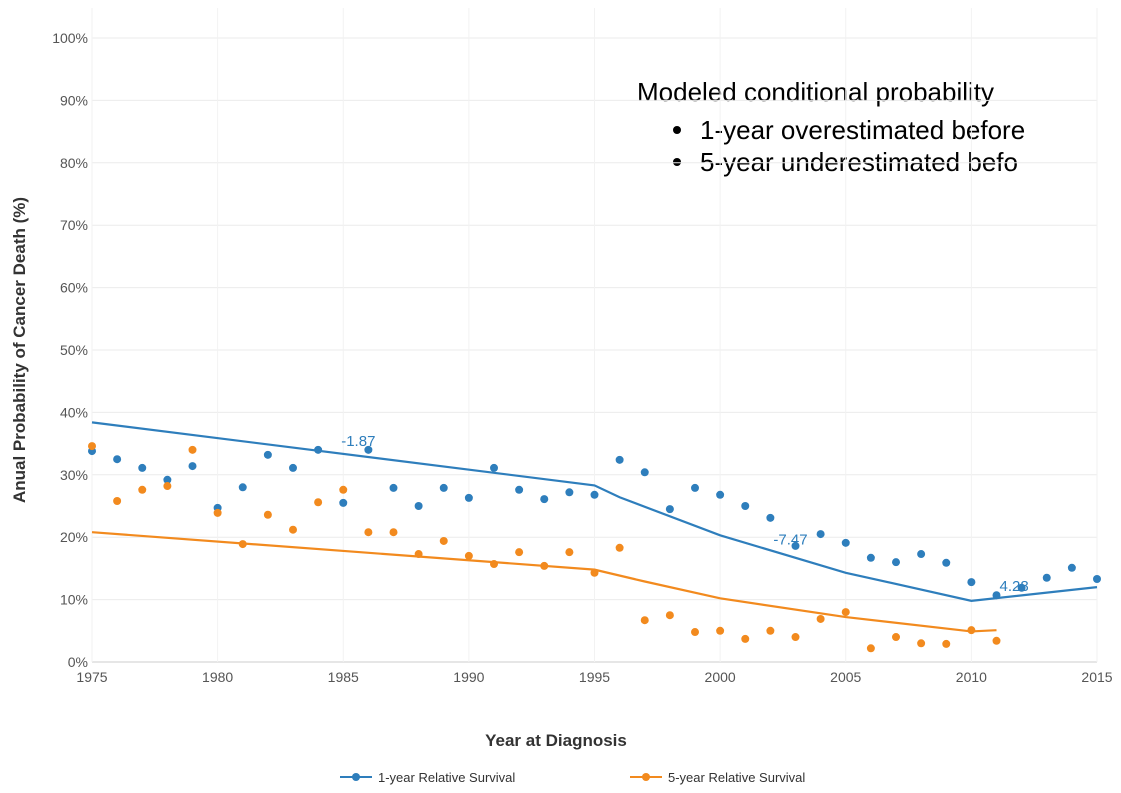  What do you see at coordinates (74, 475) in the screenshot?
I see `y-tick-label: 30%` at bounding box center [74, 475].